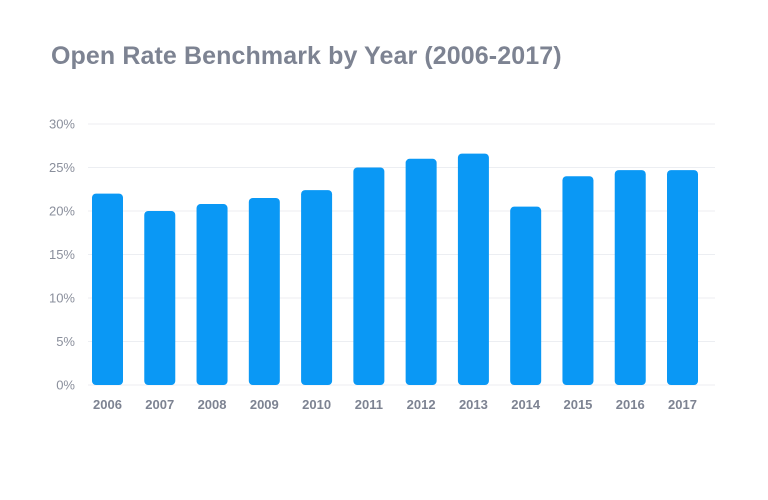 The height and width of the screenshot is (500, 768). Describe the element at coordinates (212, 404) in the screenshot. I see `x-tick-label-2008: 2008` at that location.